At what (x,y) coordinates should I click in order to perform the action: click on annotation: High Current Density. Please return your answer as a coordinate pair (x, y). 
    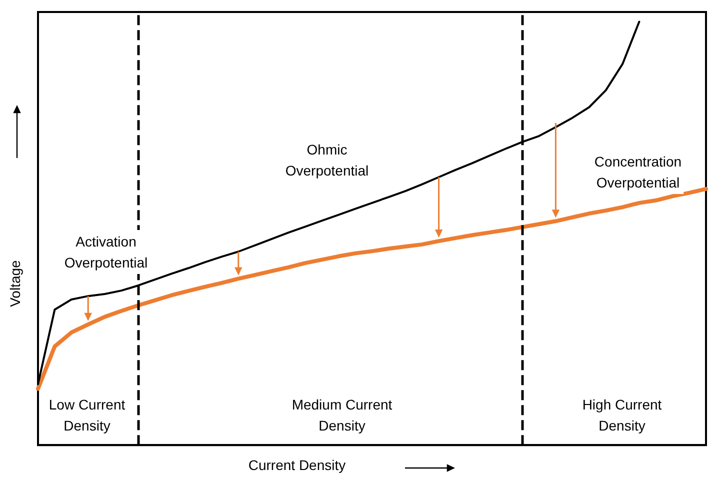
    Looking at the image, I should click on (622, 415).